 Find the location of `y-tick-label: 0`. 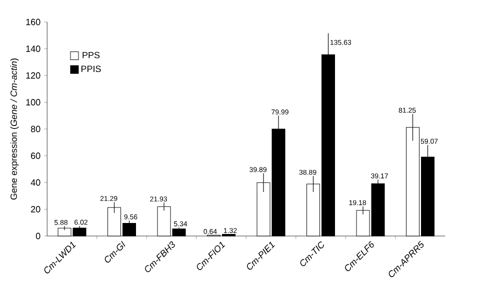

y-tick-label: 0 is located at coordinates (38, 236).